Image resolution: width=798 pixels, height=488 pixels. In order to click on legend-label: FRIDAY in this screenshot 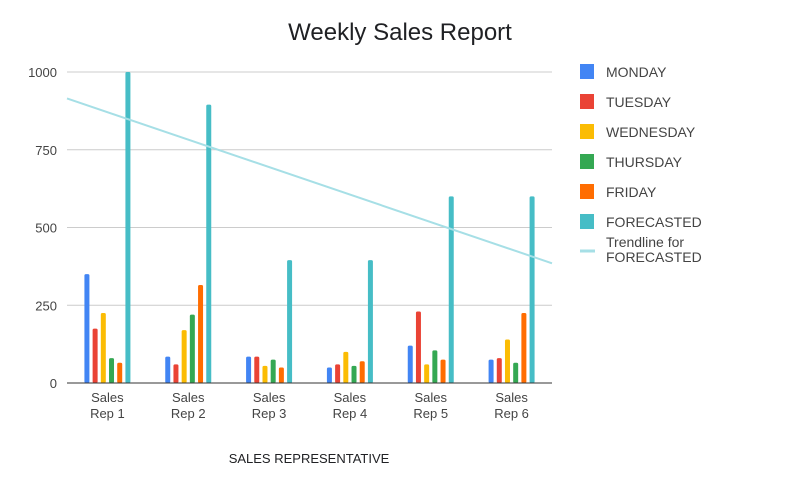, I will do `click(631, 192)`.